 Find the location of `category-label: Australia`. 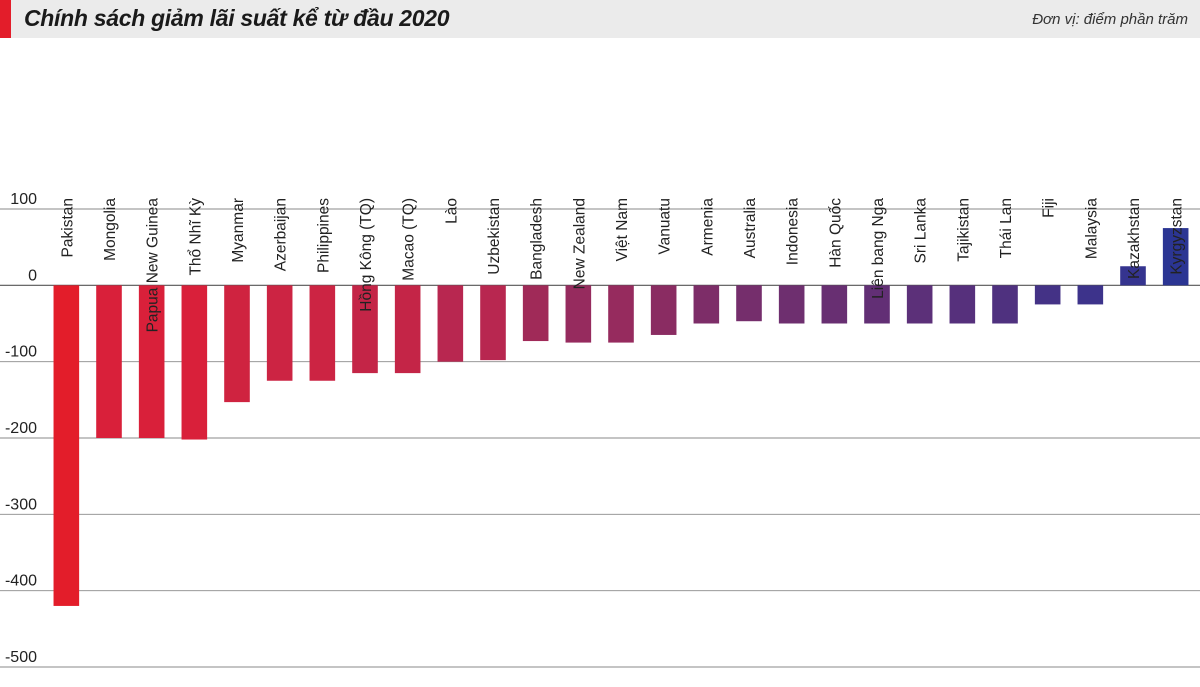

category-label: Australia is located at coordinates (750, 228).